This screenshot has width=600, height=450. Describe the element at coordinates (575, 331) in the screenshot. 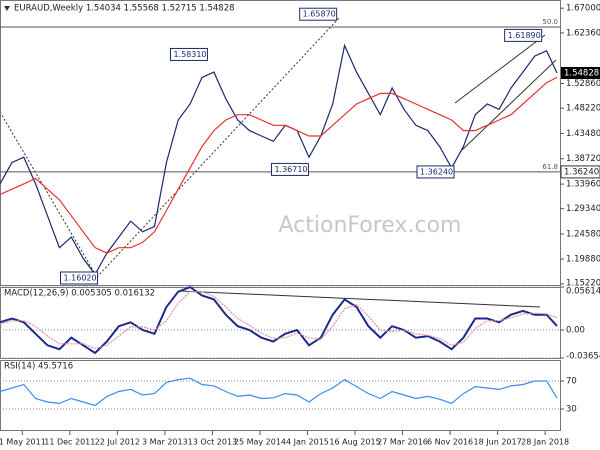

I see `y-tick-label: 0.00` at that location.